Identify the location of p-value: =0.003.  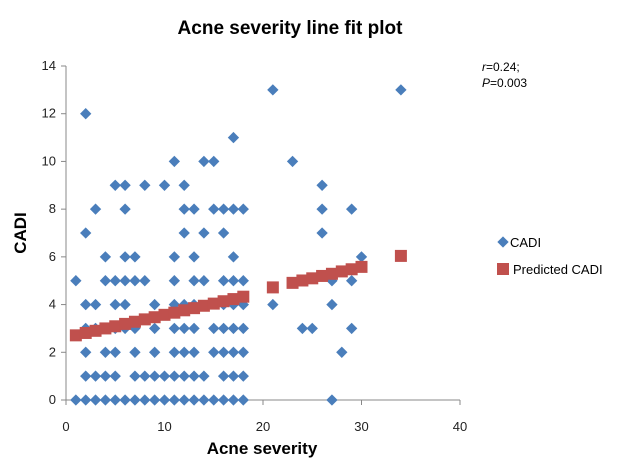
(508, 83).